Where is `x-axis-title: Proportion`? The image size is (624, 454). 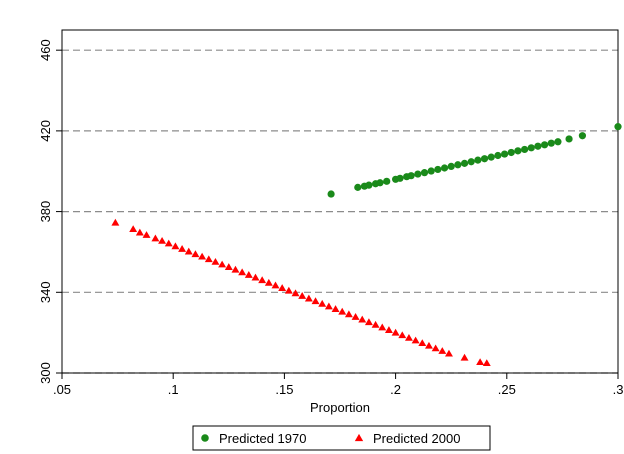 x-axis-title: Proportion is located at coordinates (340, 407).